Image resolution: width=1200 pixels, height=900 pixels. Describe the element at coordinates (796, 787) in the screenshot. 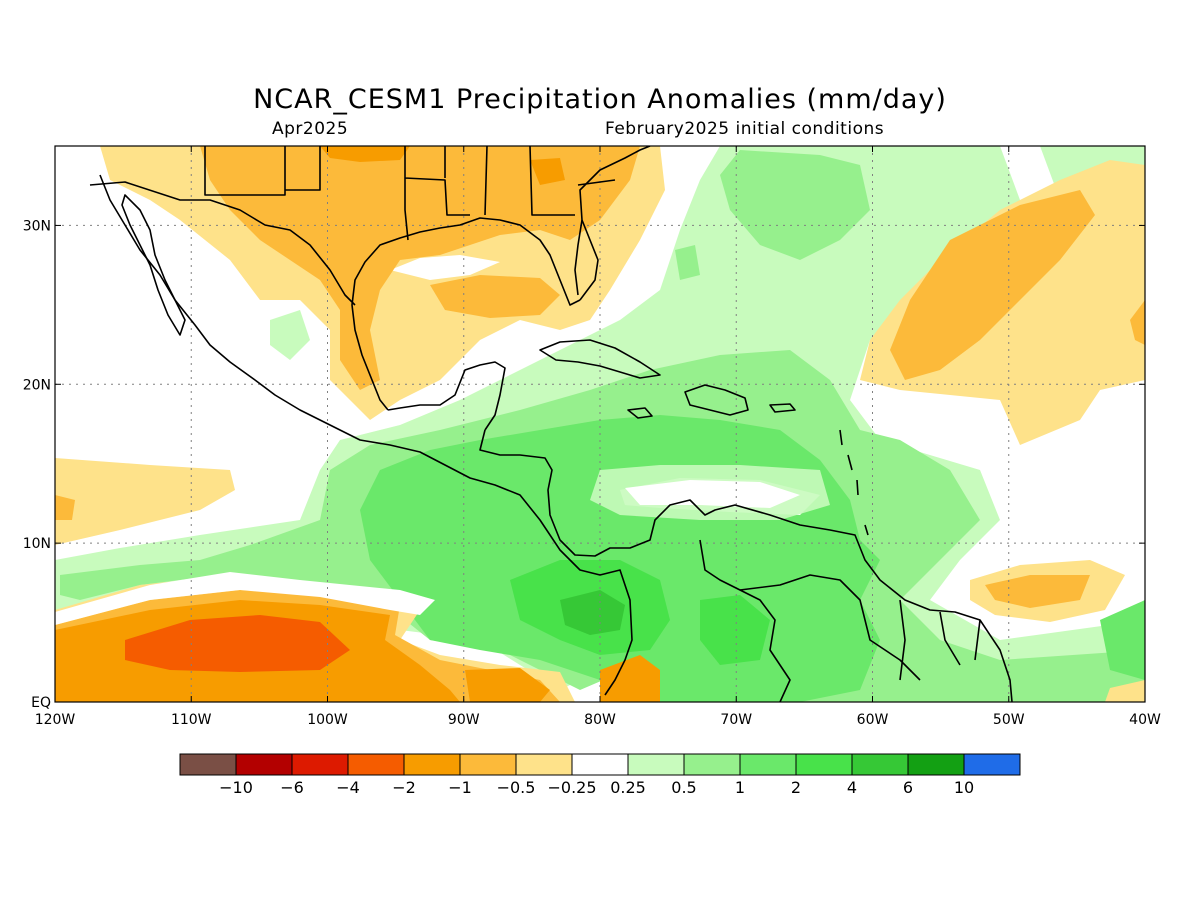

I see `colorbar-label: 2` at that location.